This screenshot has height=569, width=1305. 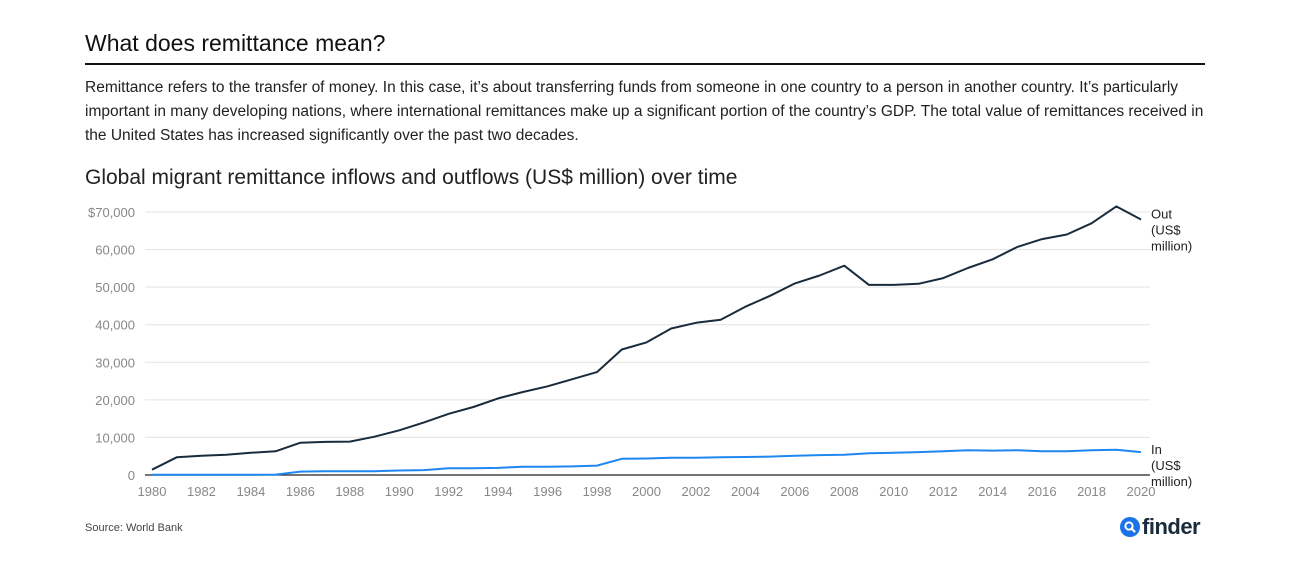 I want to click on x-tick-label: 2008, so click(x=844, y=491).